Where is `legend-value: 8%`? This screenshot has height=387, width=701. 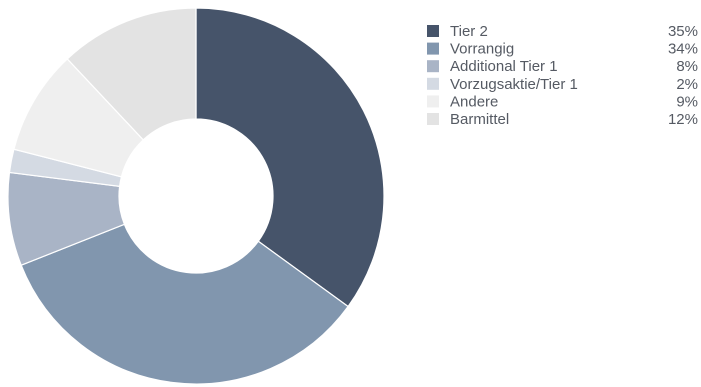 legend-value: 8% is located at coordinates (687, 66).